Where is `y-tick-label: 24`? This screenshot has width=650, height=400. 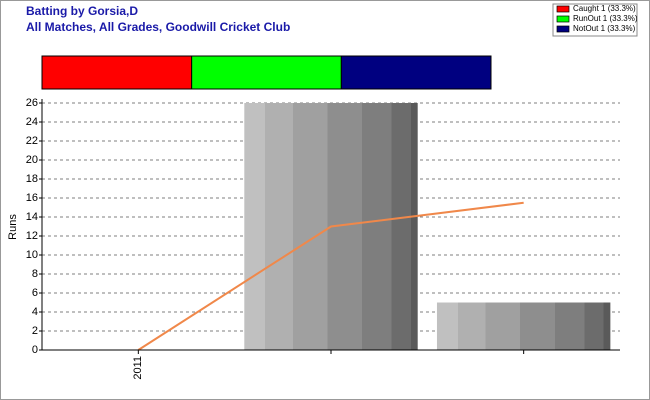
y-tick-label: 24 is located at coordinates (32, 122).